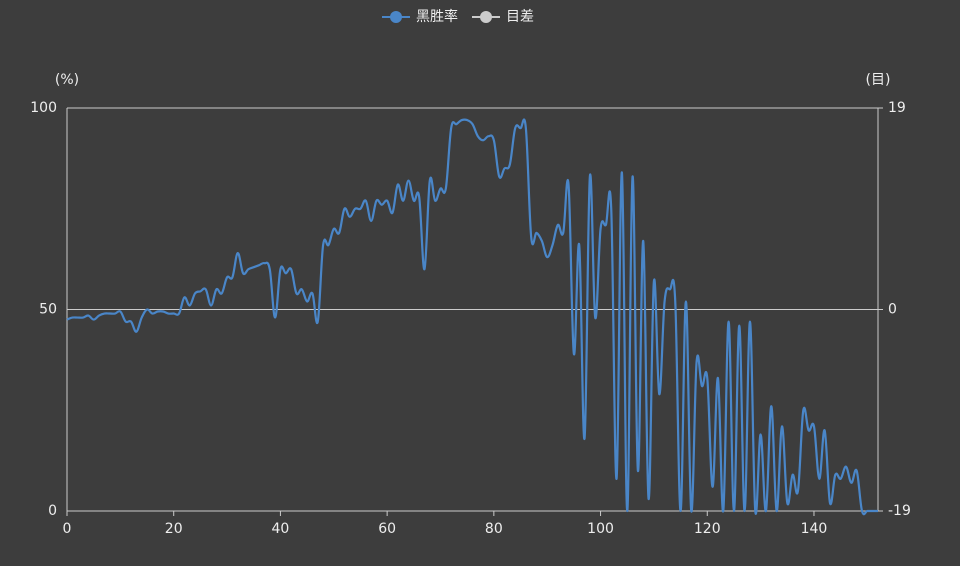 This screenshot has width=960, height=566. Describe the element at coordinates (437, 16) in the screenshot. I see `legend-label: 黑胜率` at that location.